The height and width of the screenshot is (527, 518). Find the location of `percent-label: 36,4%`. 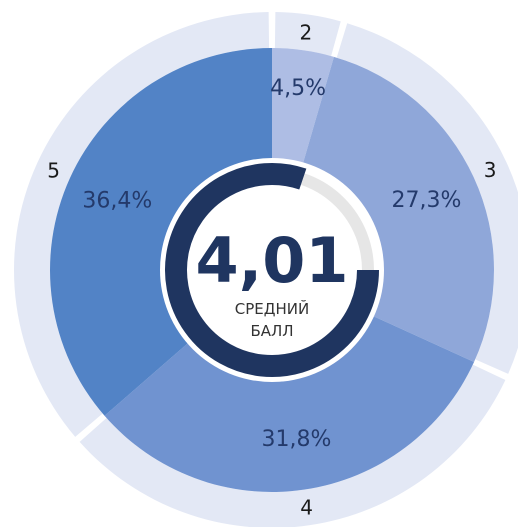

percent-label: 36,4% is located at coordinates (117, 201).